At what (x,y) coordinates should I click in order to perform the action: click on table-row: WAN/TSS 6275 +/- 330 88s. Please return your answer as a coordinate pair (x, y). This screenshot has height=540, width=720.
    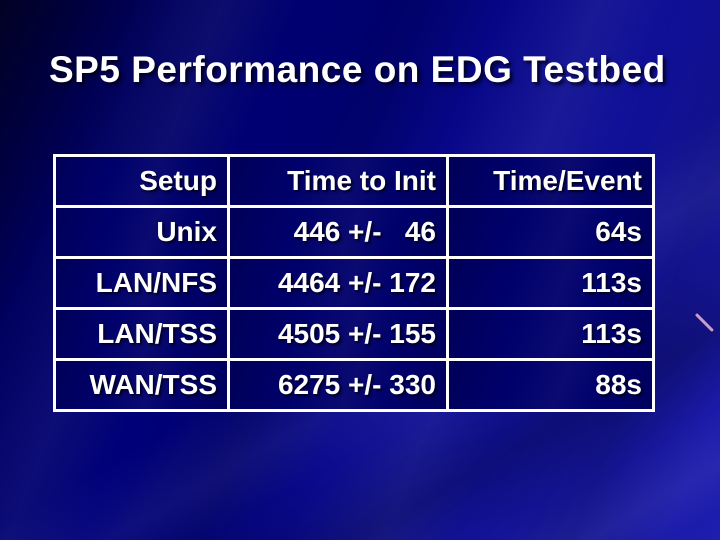
    Looking at the image, I should click on (354, 385).